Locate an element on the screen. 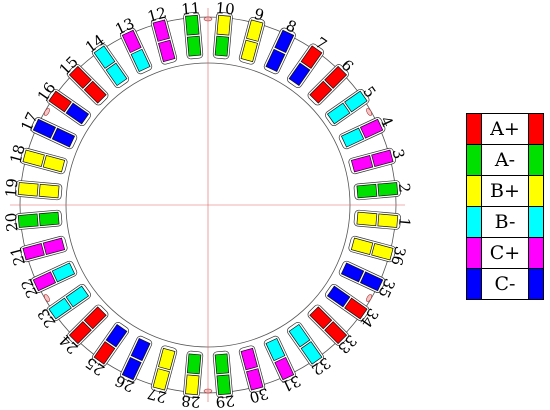 Image resolution: width=550 pixels, height=410 pixels. slot-number-label: 9 is located at coordinates (259, 15).